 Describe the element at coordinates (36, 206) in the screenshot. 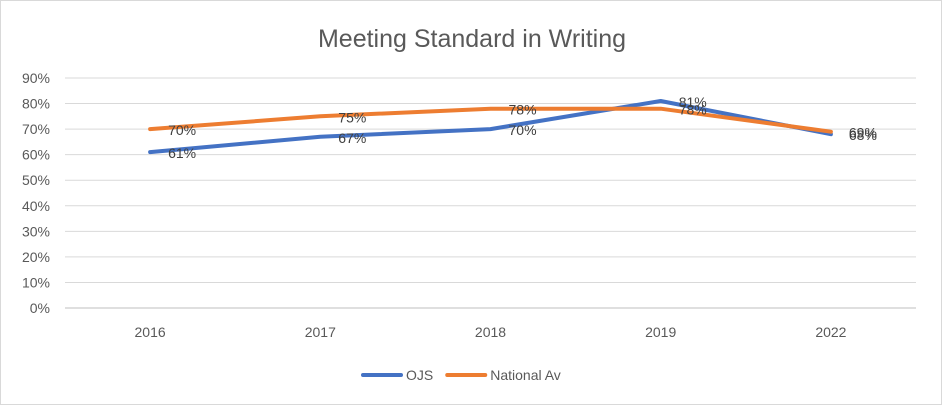

I see `y-tick-label: 40%` at that location.